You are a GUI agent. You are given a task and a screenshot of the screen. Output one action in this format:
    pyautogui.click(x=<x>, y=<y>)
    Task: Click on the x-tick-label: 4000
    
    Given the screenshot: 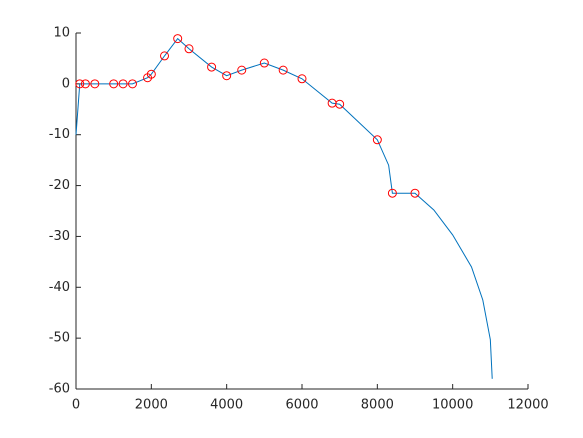 What is the action you would take?
    pyautogui.click(x=226, y=405)
    